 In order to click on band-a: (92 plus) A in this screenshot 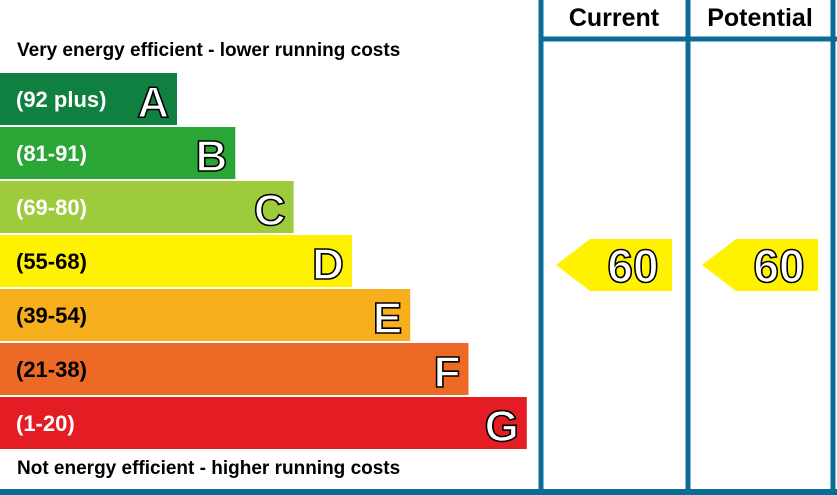, I will do `click(88, 100)`.